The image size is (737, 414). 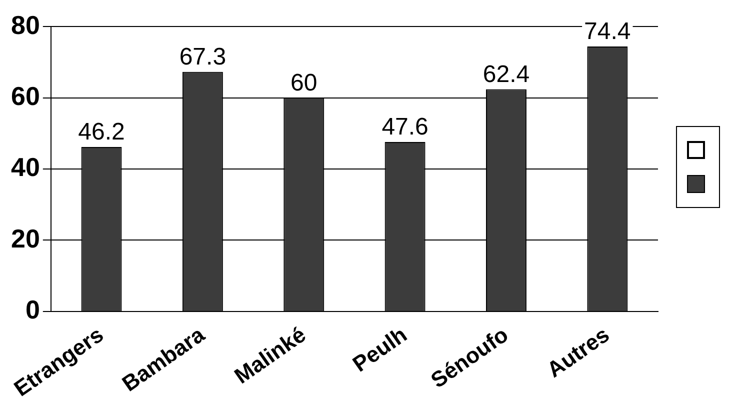 I want to click on y-tick-label: 20, so click(x=25, y=238).